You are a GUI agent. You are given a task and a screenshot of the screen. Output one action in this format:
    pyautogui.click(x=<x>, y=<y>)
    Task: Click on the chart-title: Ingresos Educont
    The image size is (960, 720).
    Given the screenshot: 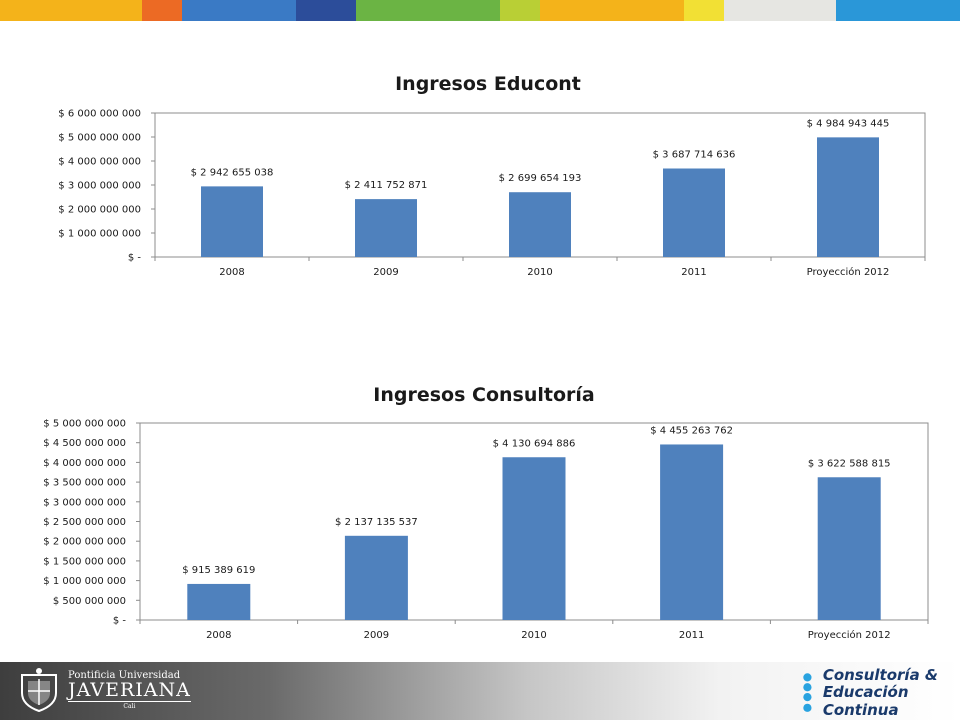 What is the action you would take?
    pyautogui.click(x=488, y=84)
    